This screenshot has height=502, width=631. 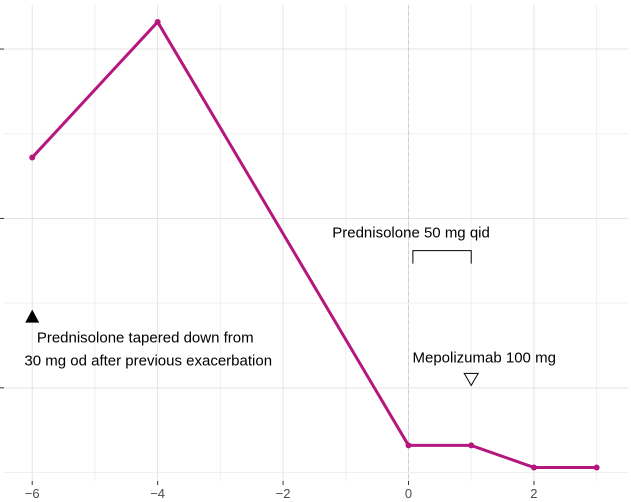 I want to click on prednisolone-taper-label-line1: Prednisolone tapered down from, so click(x=145, y=338).